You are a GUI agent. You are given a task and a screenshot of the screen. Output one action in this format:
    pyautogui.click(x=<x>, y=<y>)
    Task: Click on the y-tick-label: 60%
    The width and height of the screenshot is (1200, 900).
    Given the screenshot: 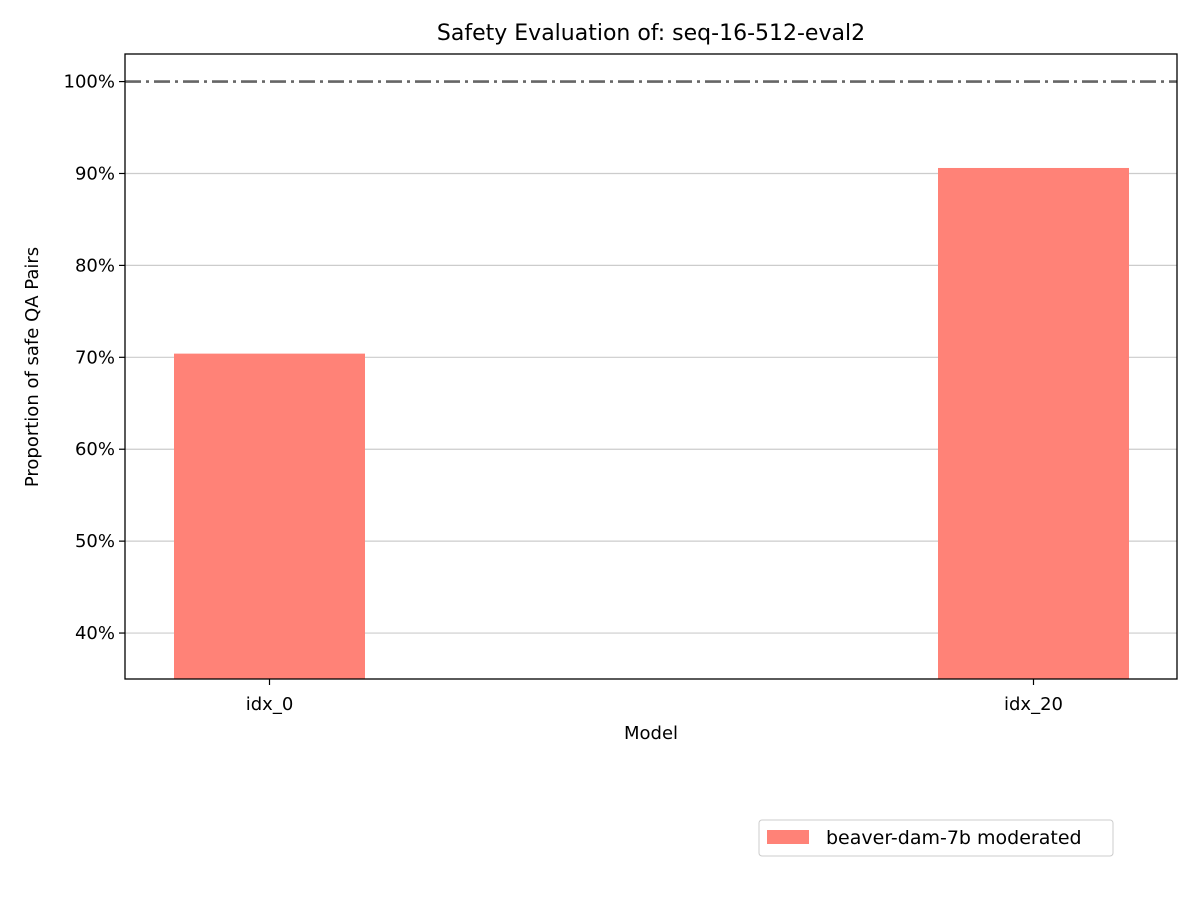 What is the action you would take?
    pyautogui.click(x=95, y=449)
    